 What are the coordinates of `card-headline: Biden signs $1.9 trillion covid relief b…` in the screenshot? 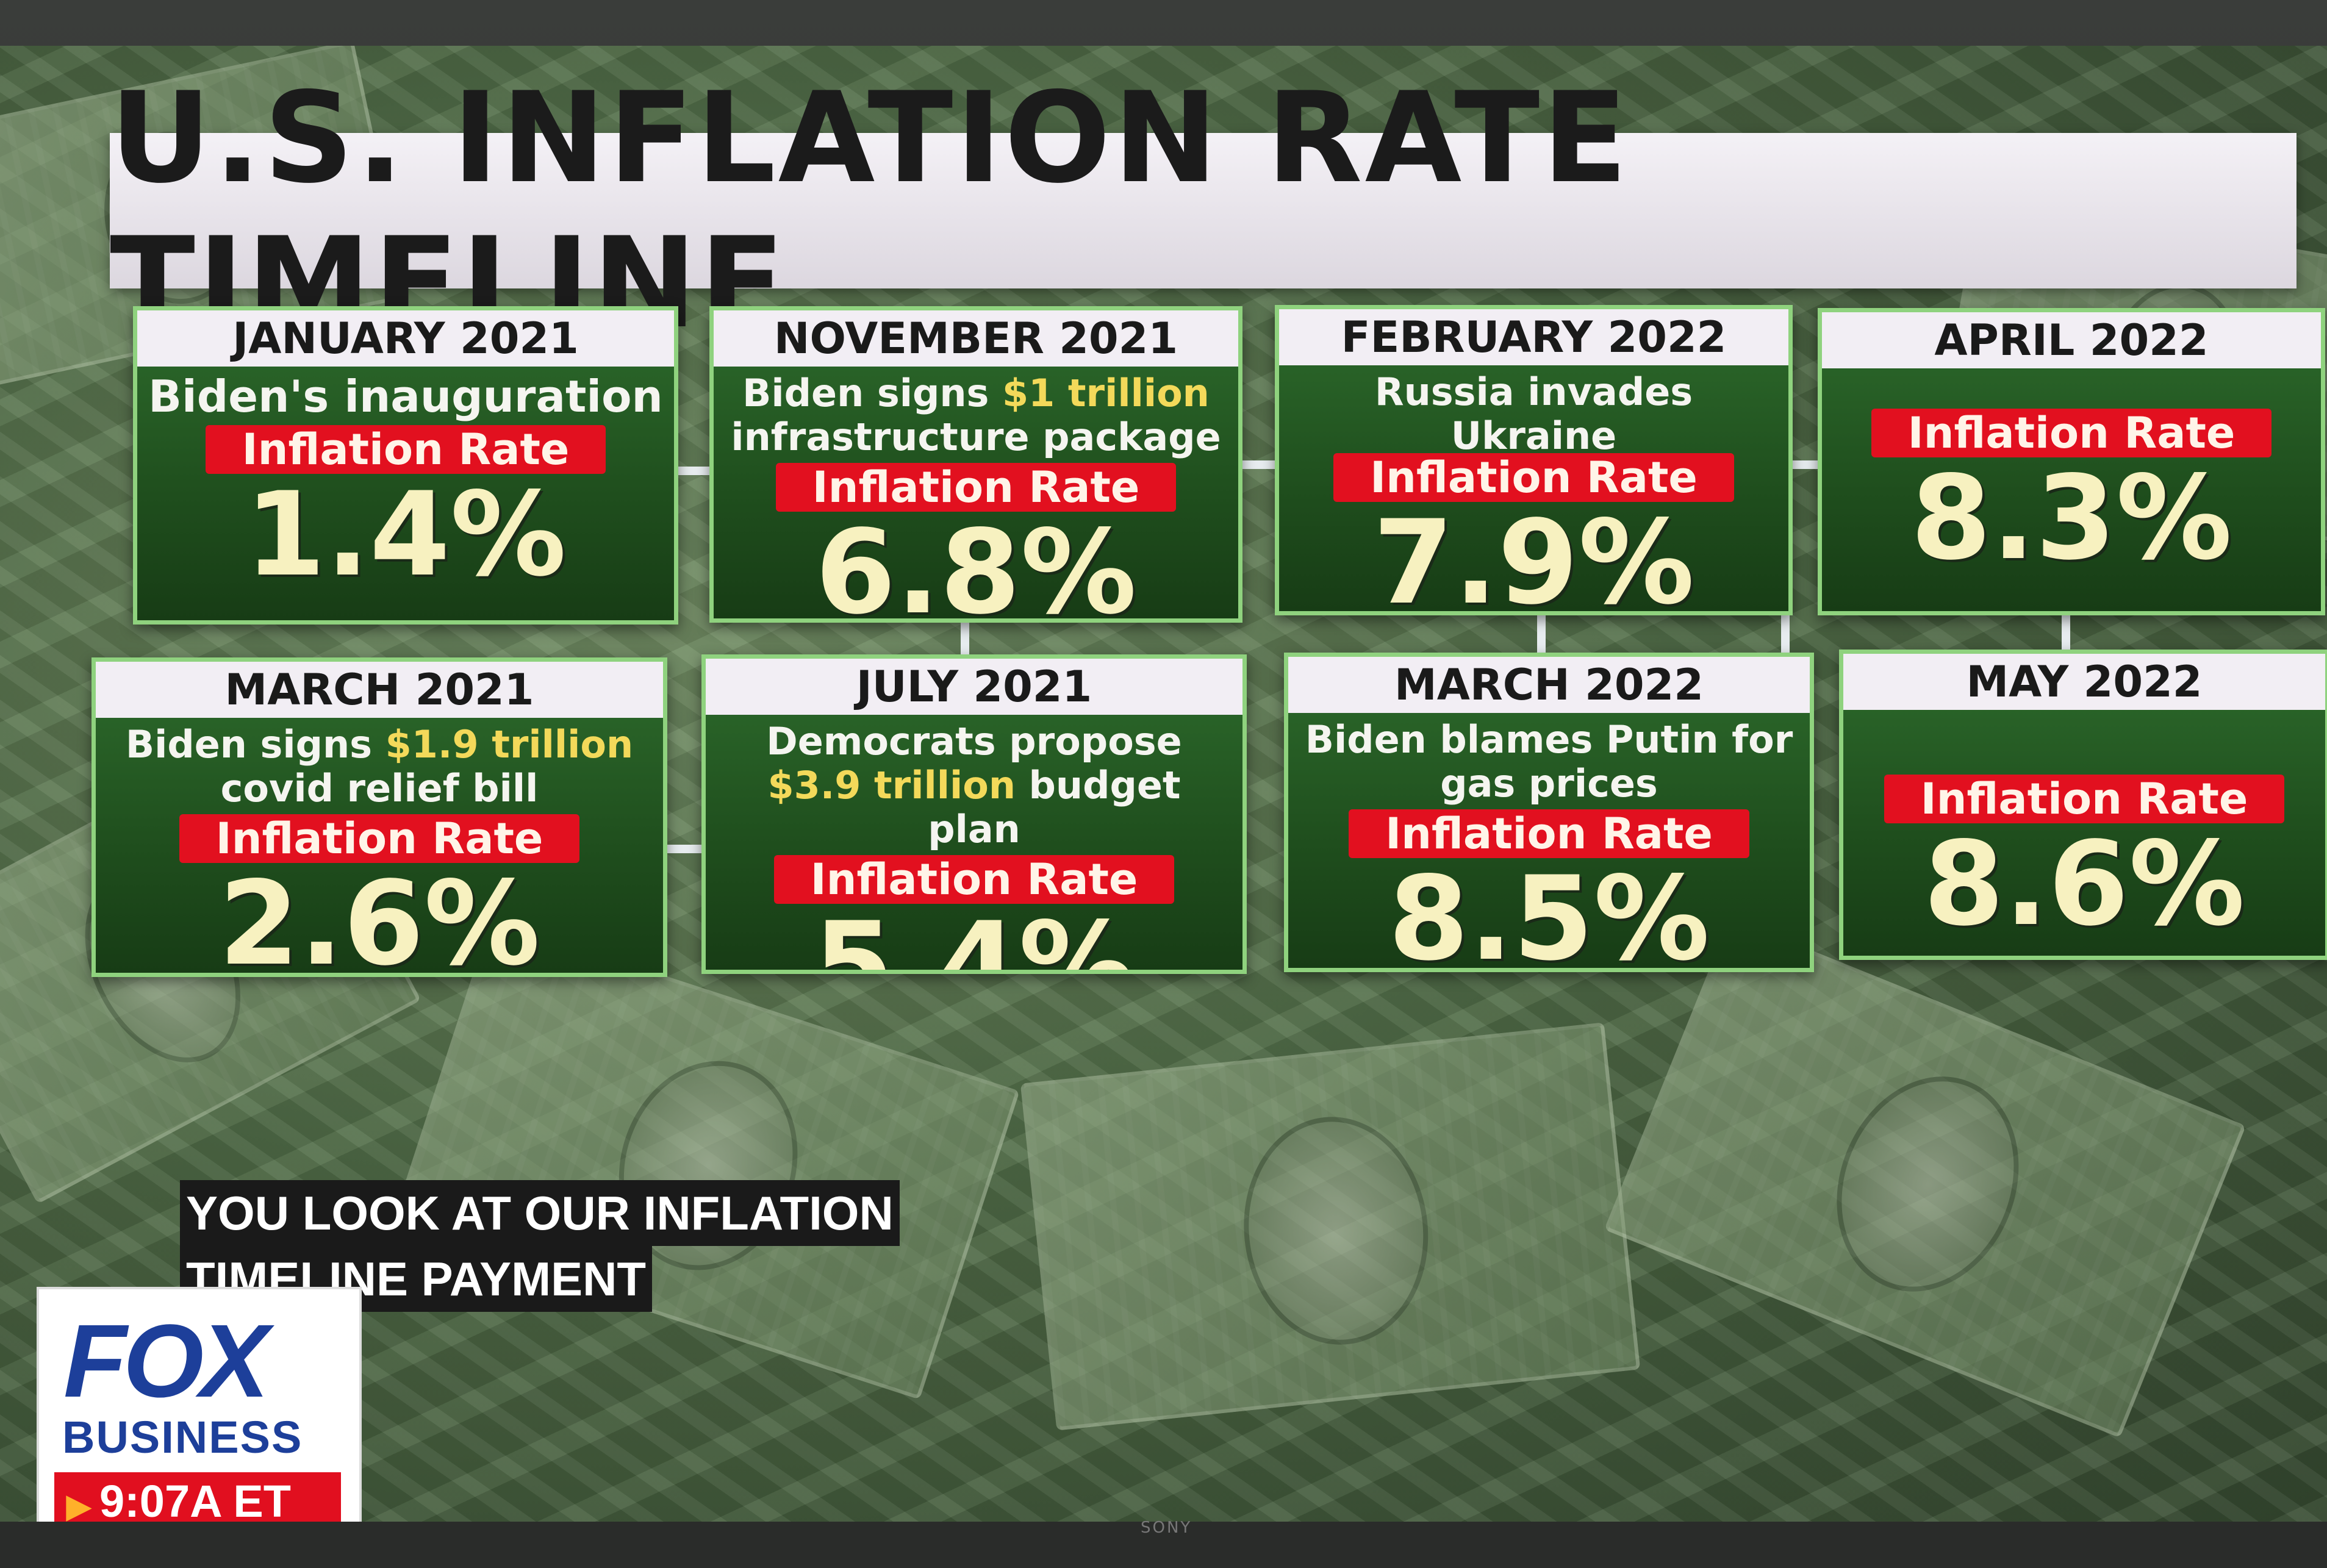 It's located at (379, 766).